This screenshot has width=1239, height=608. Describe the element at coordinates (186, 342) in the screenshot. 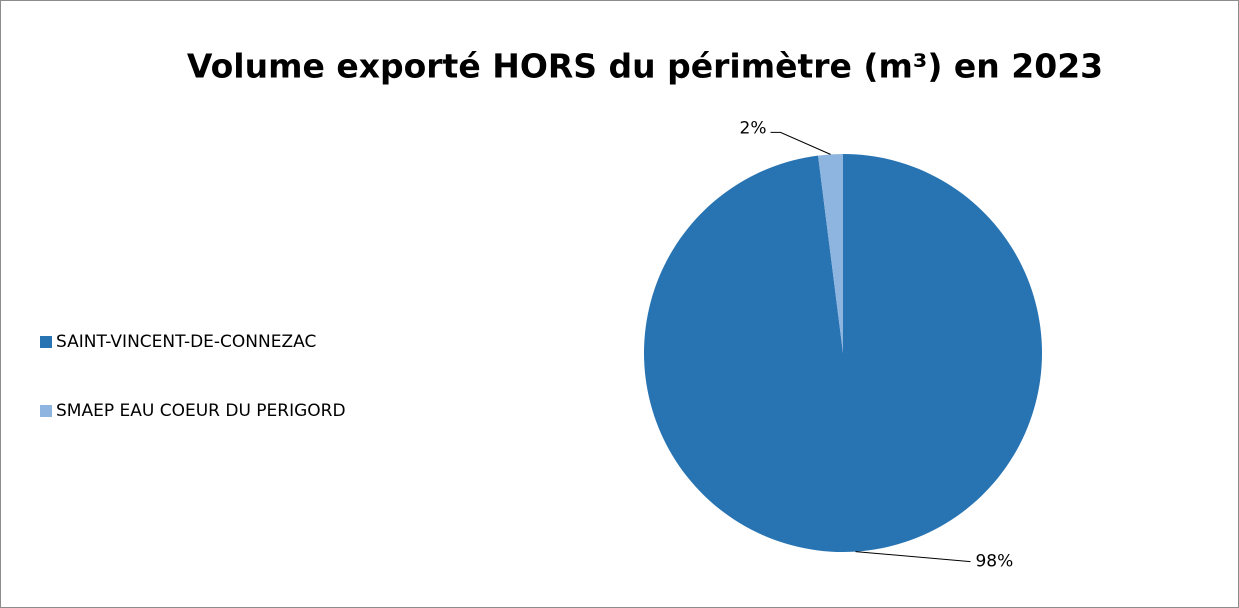

I see `legend-label: SAINT-VINCENT-DE-CONNEZAC` at that location.